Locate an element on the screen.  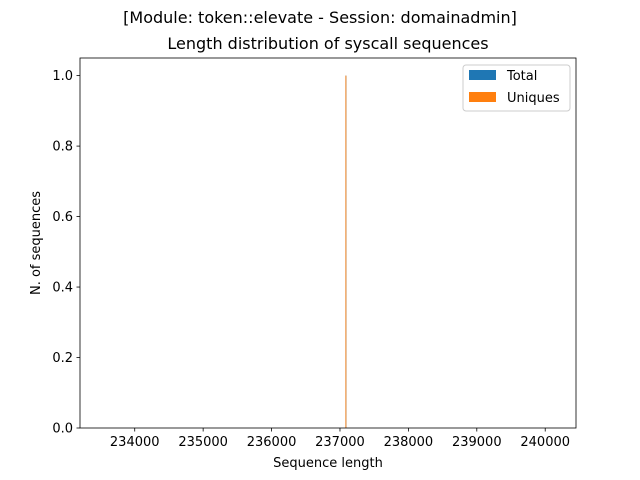
legend-swatch-uniques is located at coordinates (482, 97).